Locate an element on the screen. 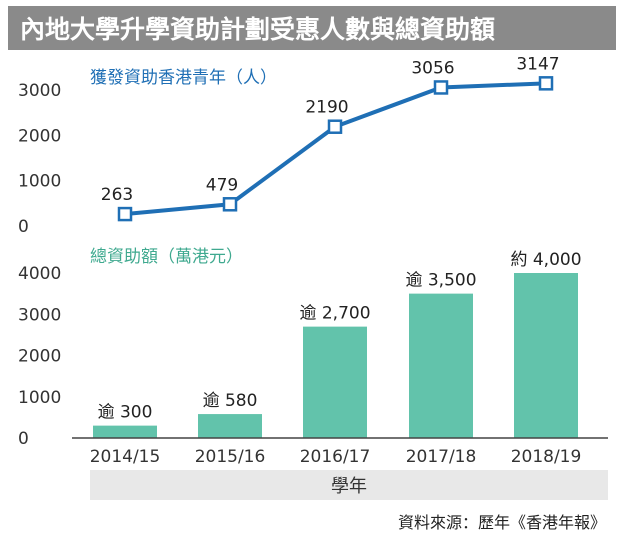 Image resolution: width=624 pixels, height=542 pixels. line-y-tick-label: 3000 is located at coordinates (39, 91).